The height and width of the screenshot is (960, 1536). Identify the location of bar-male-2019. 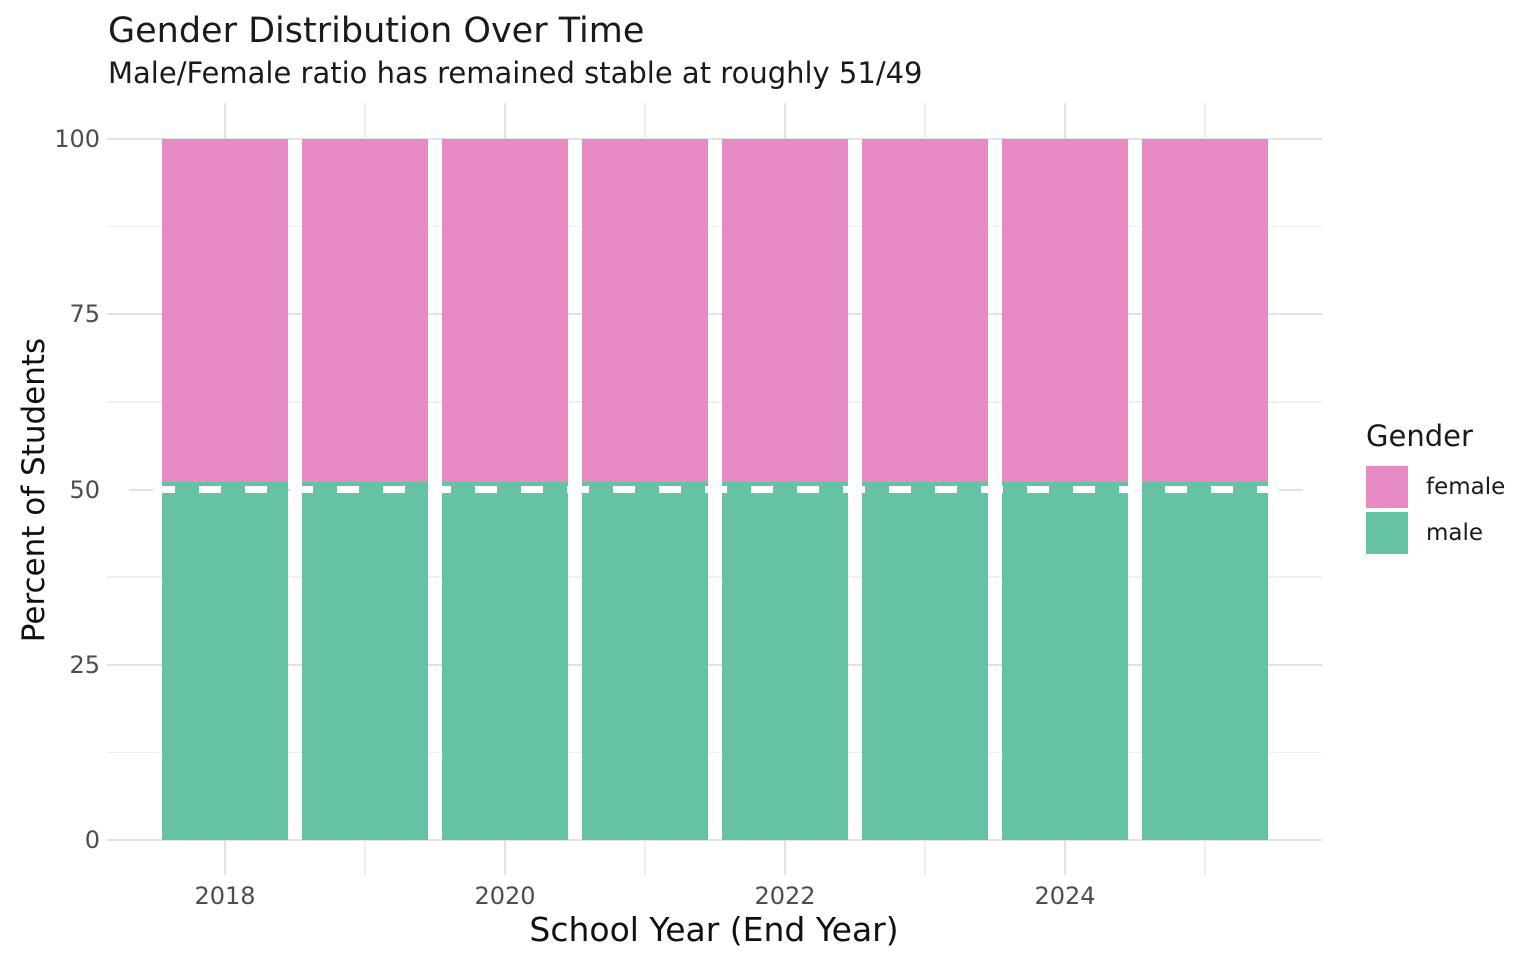
(365, 661).